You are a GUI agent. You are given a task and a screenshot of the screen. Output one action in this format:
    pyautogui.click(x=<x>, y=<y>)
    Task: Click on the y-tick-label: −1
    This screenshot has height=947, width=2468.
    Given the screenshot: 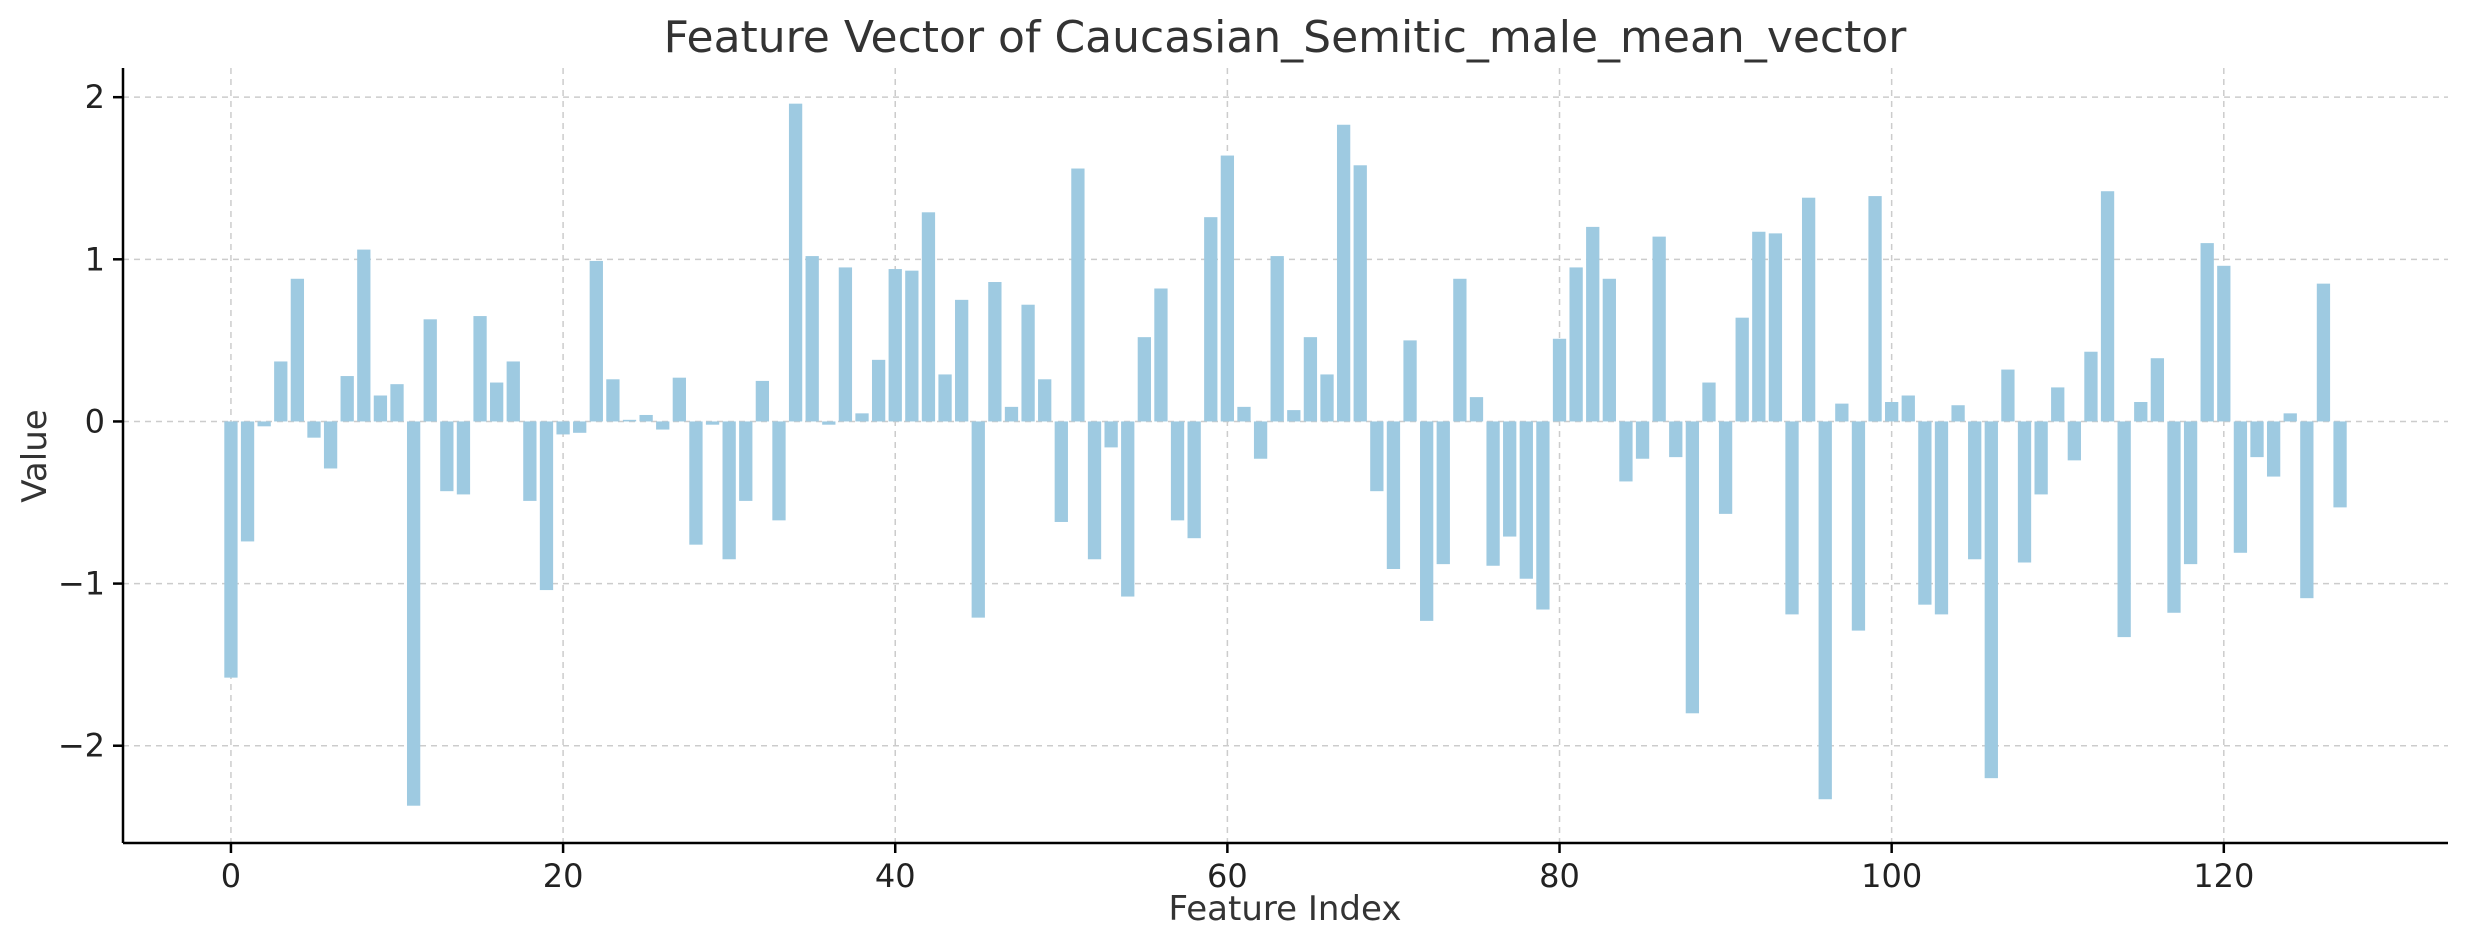 What is the action you would take?
    pyautogui.click(x=81, y=584)
    